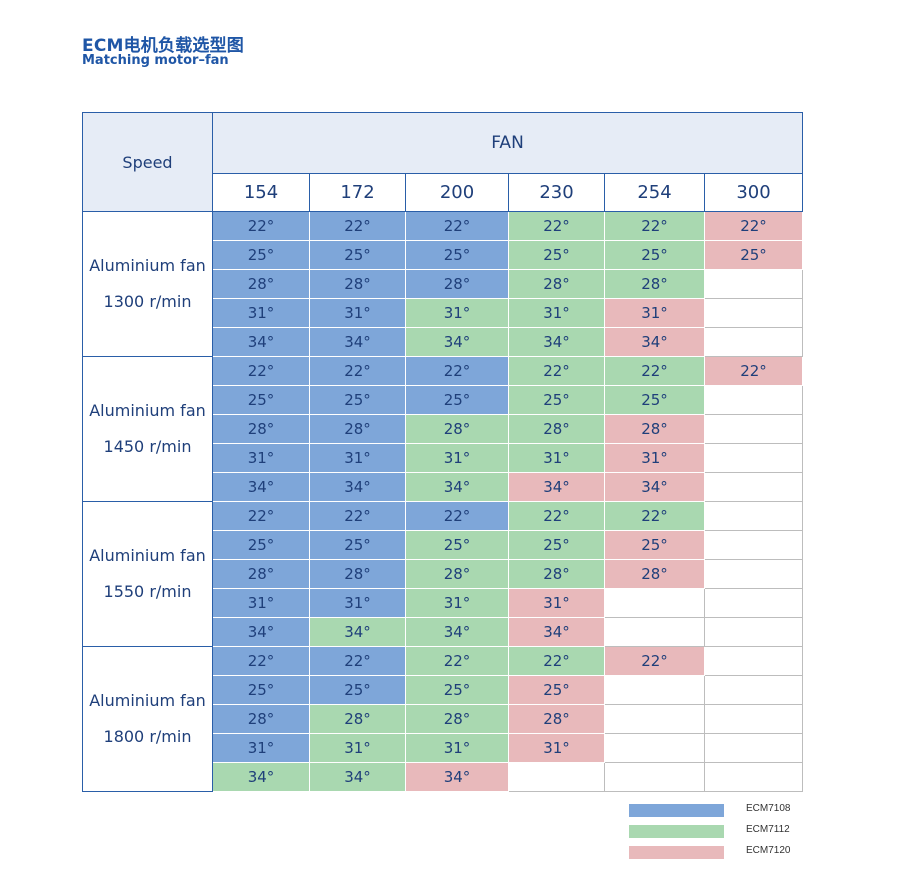 The image size is (900, 895). Describe the element at coordinates (147, 719) in the screenshot. I see `speed-label: Aluminium fan 1800 r/min` at that location.